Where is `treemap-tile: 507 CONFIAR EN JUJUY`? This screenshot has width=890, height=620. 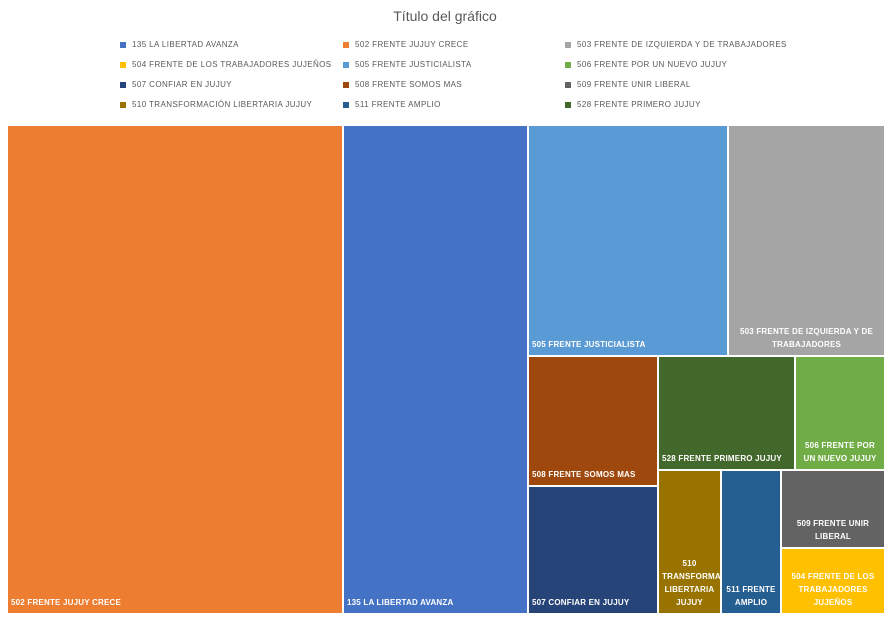
treemap-tile: 507 CONFIAR EN JUJUY is located at coordinates (593, 550).